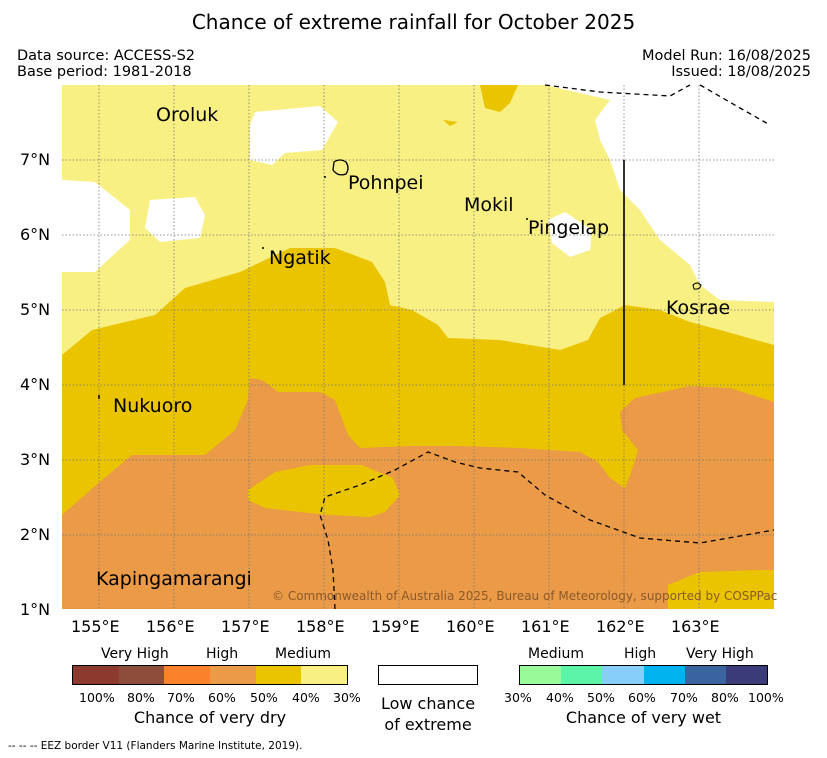  I want to click on region-low-chance-w2, so click(175, 219).